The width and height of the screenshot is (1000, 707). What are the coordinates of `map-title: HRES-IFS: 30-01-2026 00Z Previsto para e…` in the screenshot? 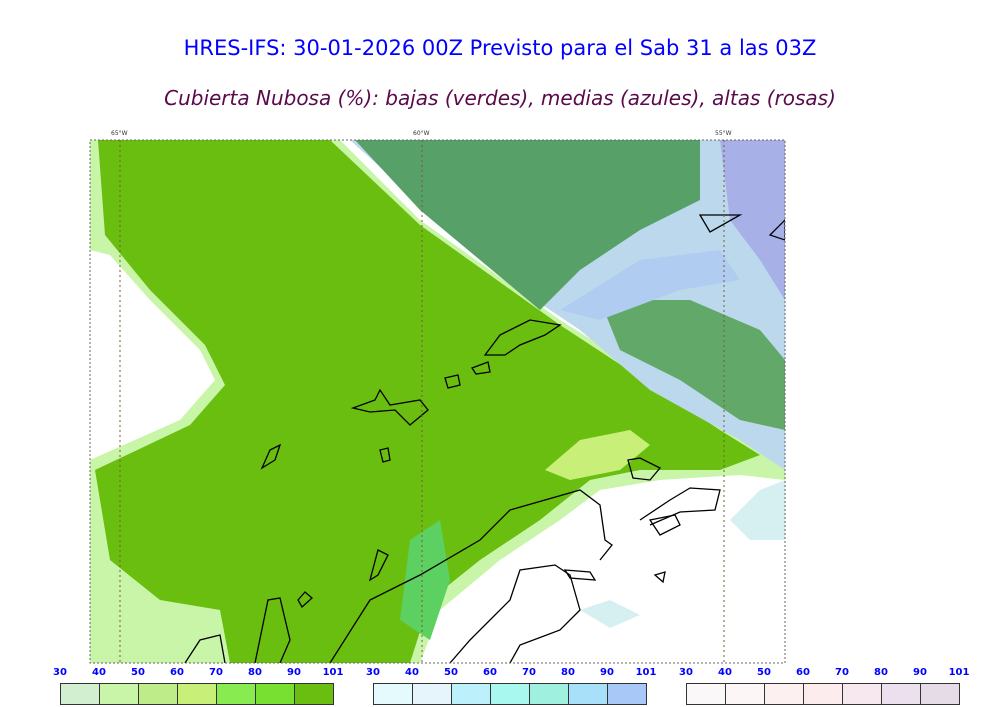 It's located at (500, 48).